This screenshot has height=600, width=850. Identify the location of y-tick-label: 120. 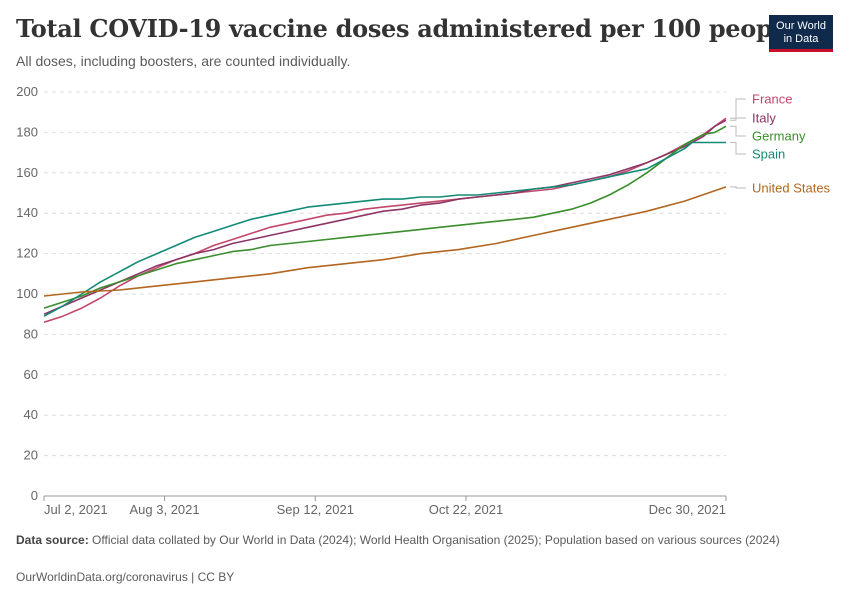
(27, 253).